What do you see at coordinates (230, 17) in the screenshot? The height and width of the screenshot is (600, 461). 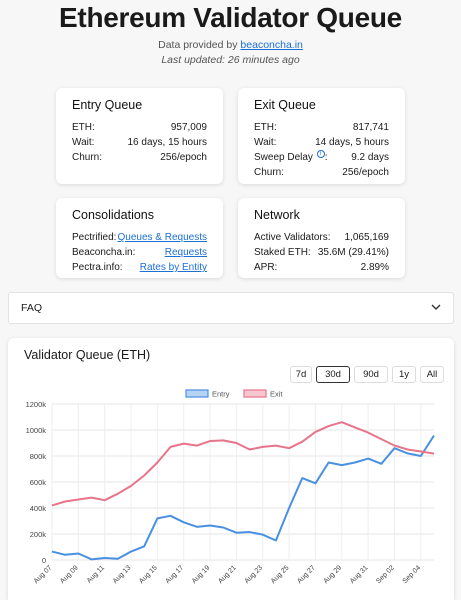 I see `page-title: Ethereum Validator Queue` at bounding box center [230, 17].